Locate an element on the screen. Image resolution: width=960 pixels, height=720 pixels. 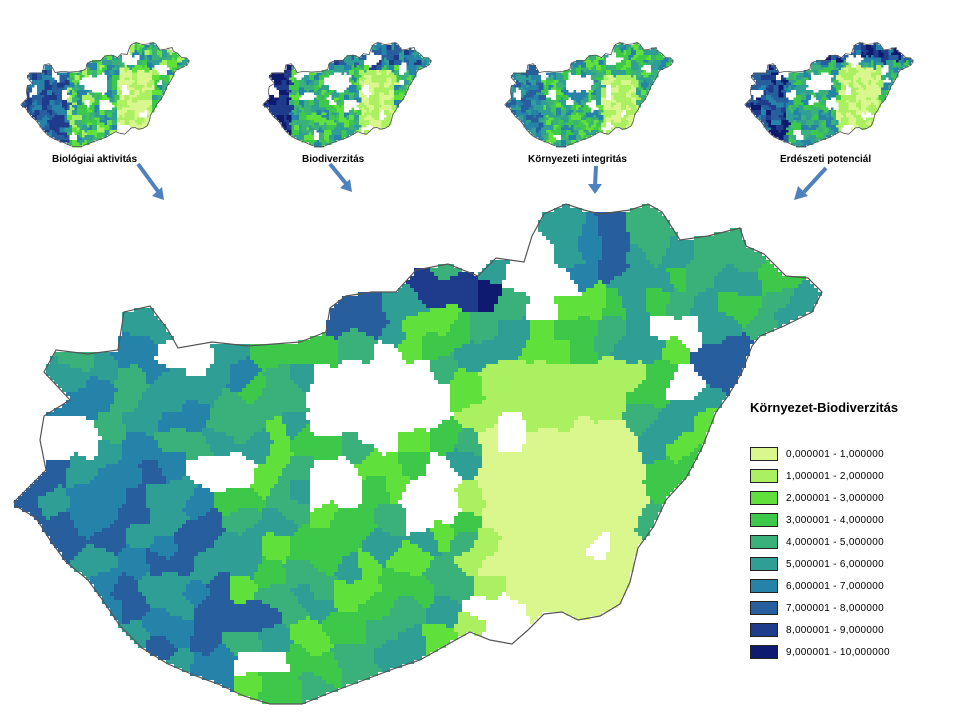
legend-range-label: 5,000001 - 6,000000 is located at coordinates (835, 564).